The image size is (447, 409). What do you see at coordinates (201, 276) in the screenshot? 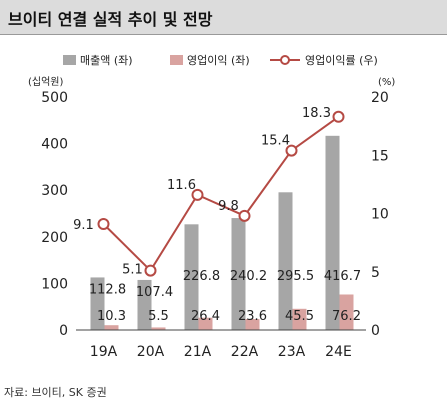
I see `data-label-sales: 226.8` at bounding box center [201, 276].